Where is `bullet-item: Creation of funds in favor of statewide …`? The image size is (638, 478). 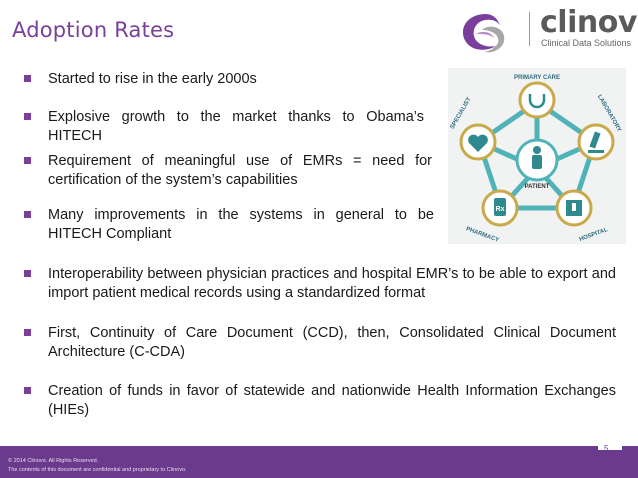 bullet-item: Creation of funds in favor of statewide … is located at coordinates (320, 401).